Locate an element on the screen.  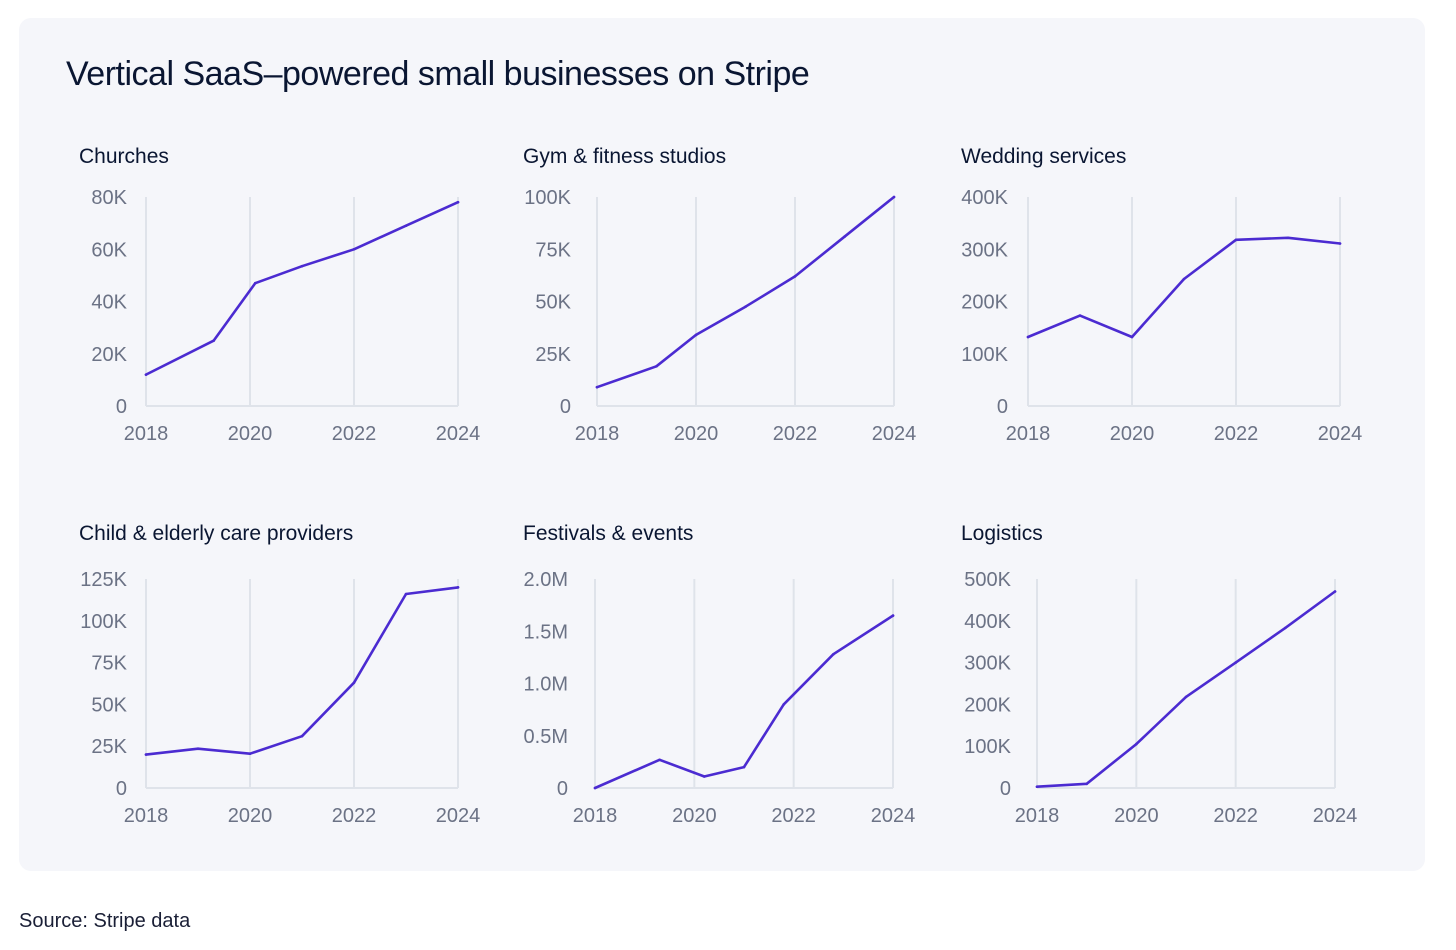
panel-title: Festivals & events is located at coordinates (608, 533).